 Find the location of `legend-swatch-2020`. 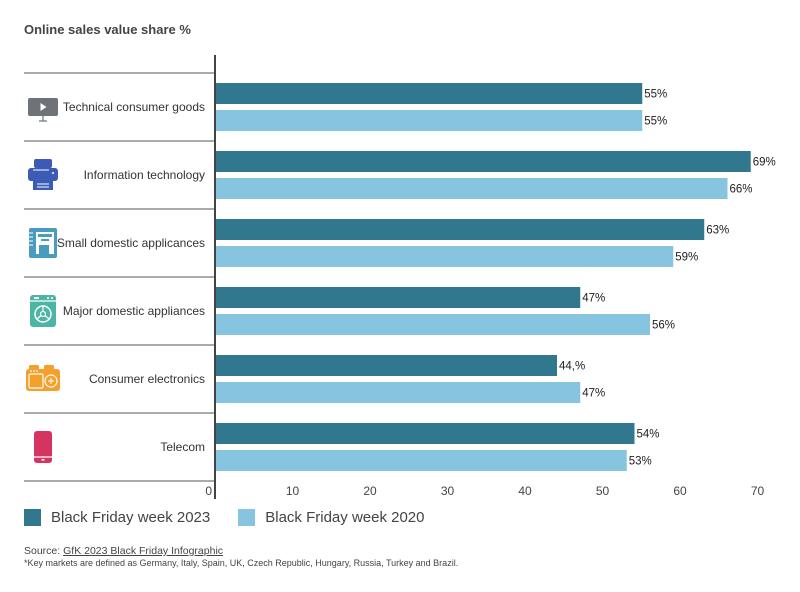

legend-swatch-2020 is located at coordinates (247, 517).